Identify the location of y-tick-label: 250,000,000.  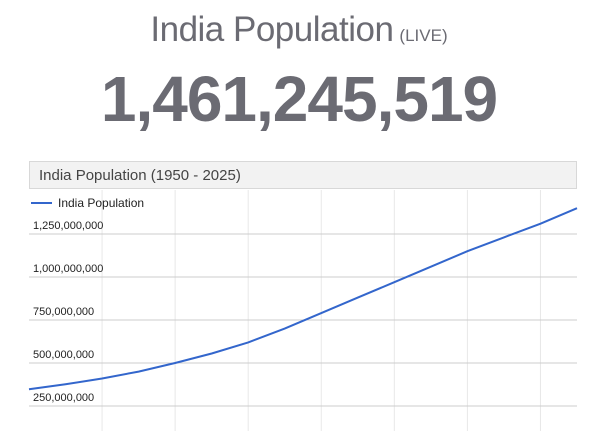
(63, 398).